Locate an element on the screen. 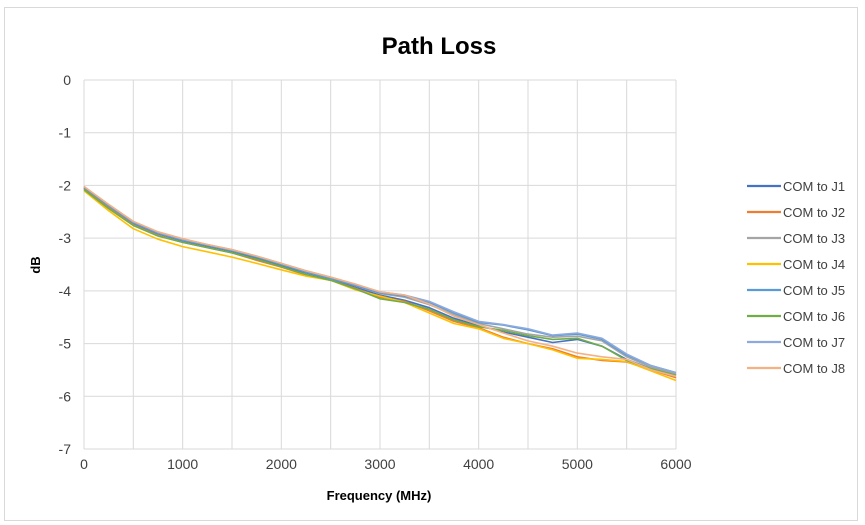 The image size is (865, 525). y-tick-label: -3 is located at coordinates (65, 238).